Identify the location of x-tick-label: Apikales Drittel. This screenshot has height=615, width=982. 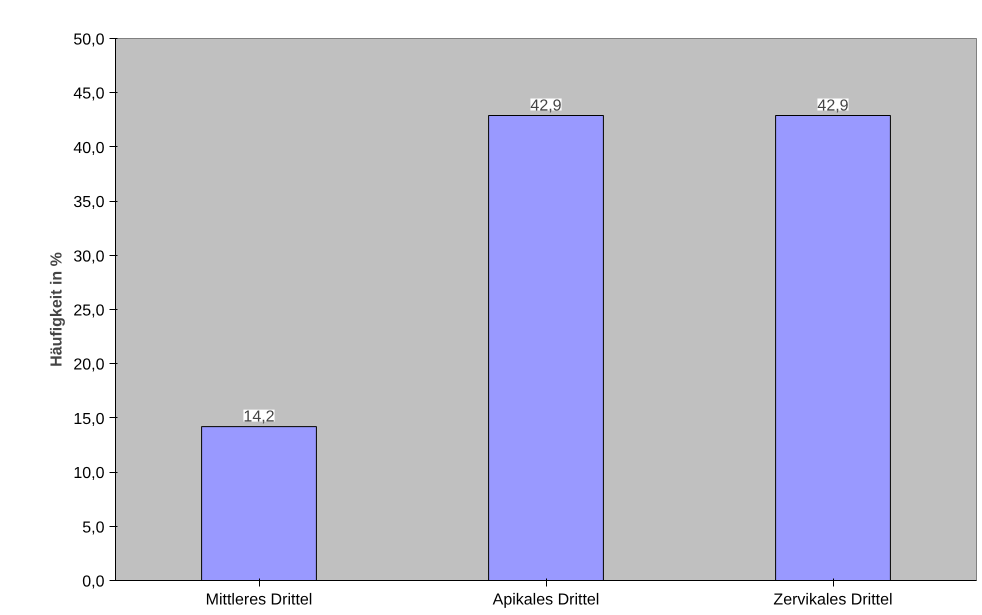
(546, 600).